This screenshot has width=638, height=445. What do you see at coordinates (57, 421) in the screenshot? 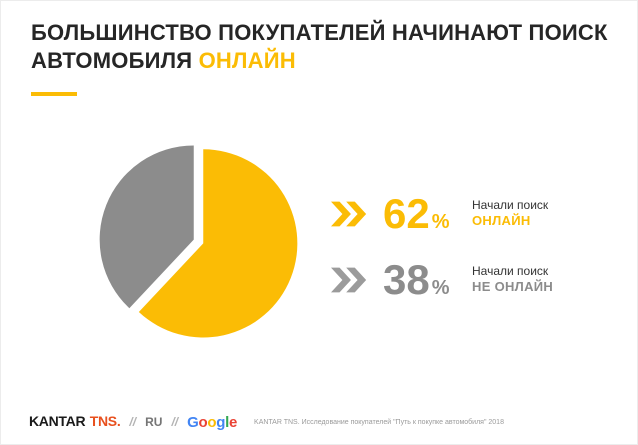
I see `kantar-logo-text: KANTAR` at bounding box center [57, 421].